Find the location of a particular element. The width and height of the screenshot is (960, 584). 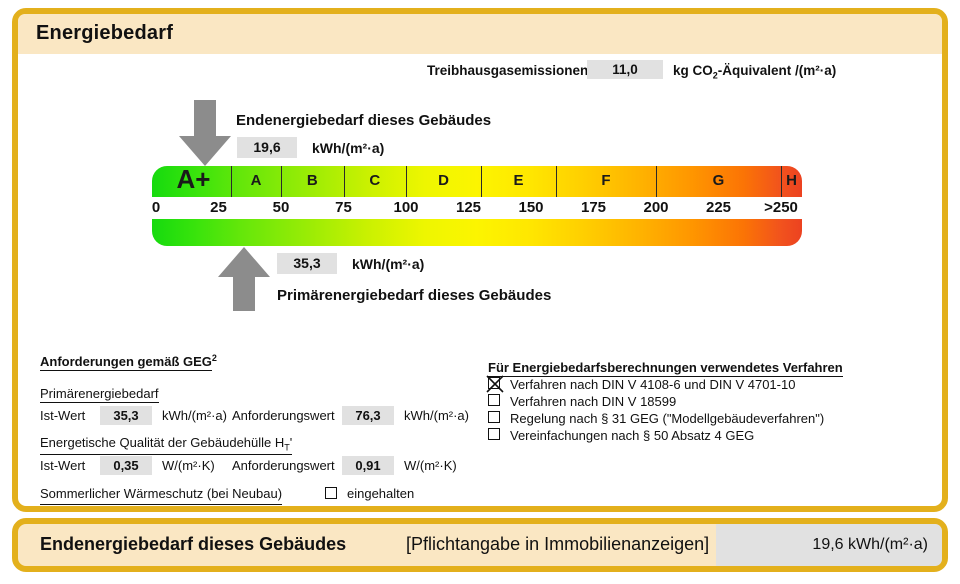

scale-class-b: B is located at coordinates (312, 180).